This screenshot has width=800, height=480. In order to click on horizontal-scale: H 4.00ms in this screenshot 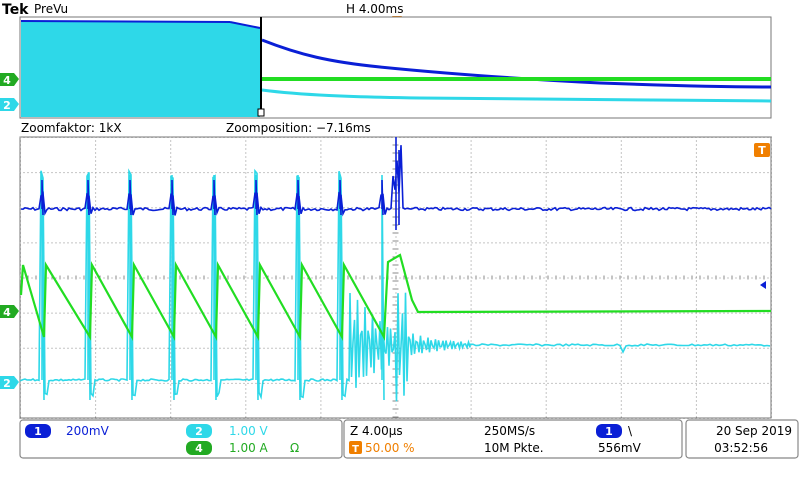, I will do `click(375, 9)`.